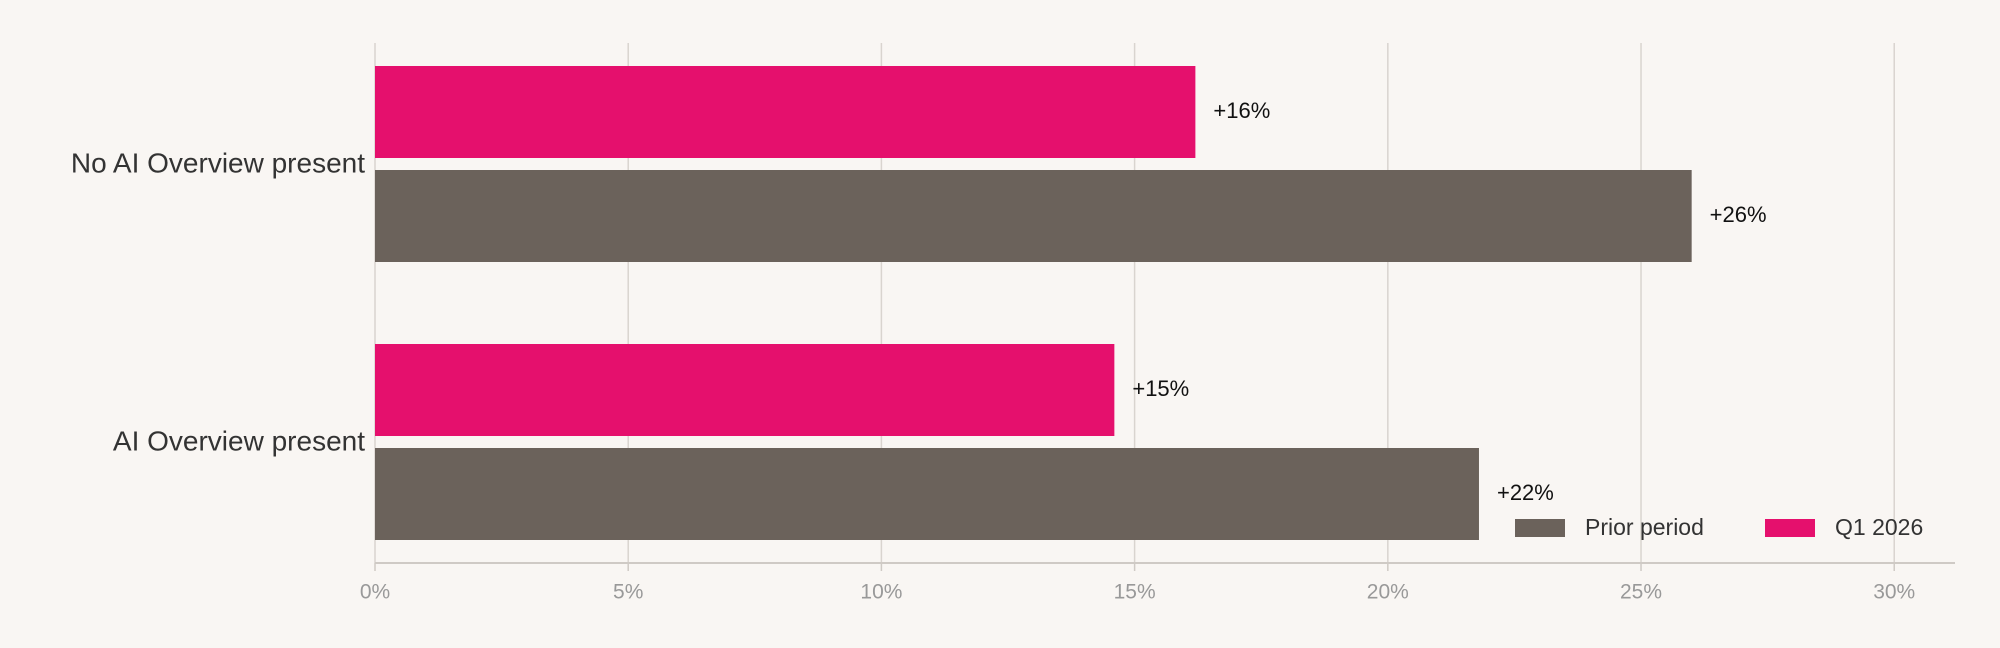  I want to click on x-tick-label: 10%, so click(881, 592).